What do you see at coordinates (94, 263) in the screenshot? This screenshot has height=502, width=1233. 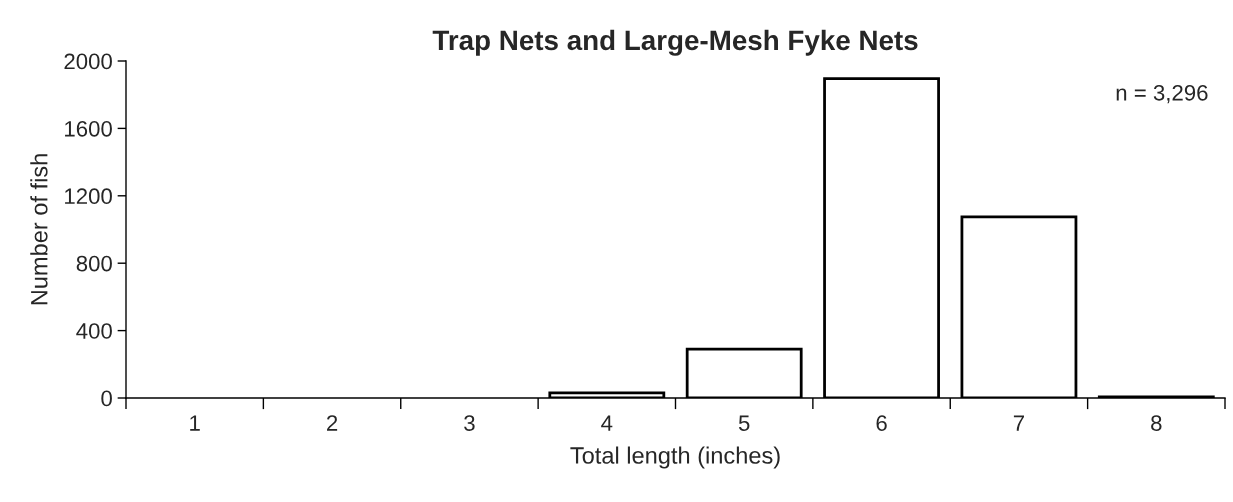 I see `y-tick-label: 800` at bounding box center [94, 263].